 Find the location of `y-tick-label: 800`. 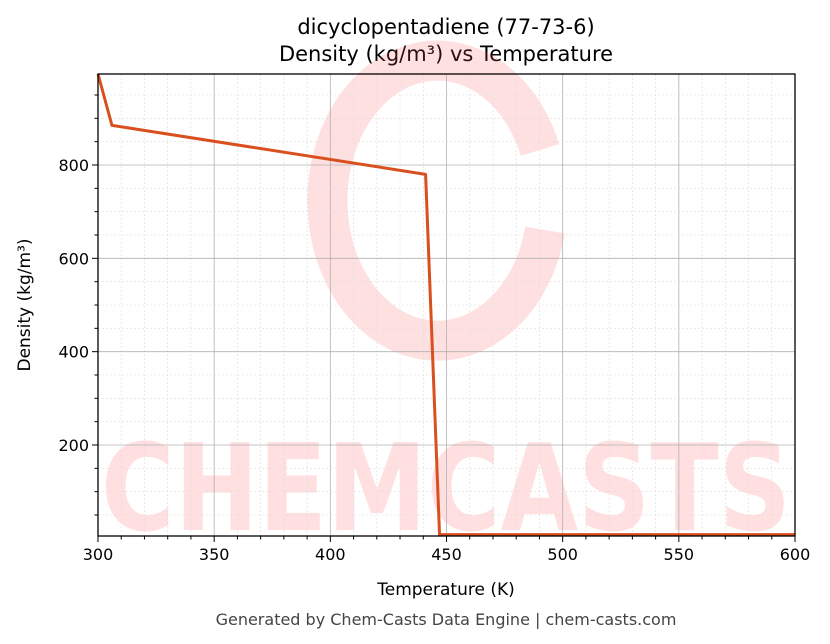

y-tick-label: 800 is located at coordinates (73, 165).